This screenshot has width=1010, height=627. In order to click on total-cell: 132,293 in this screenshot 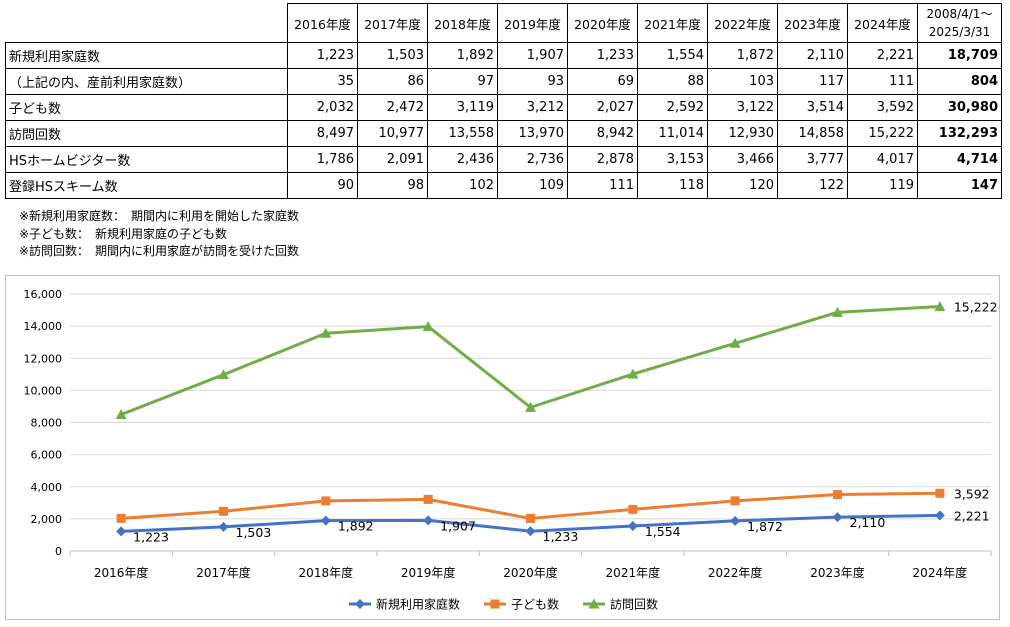, I will do `click(959, 133)`.